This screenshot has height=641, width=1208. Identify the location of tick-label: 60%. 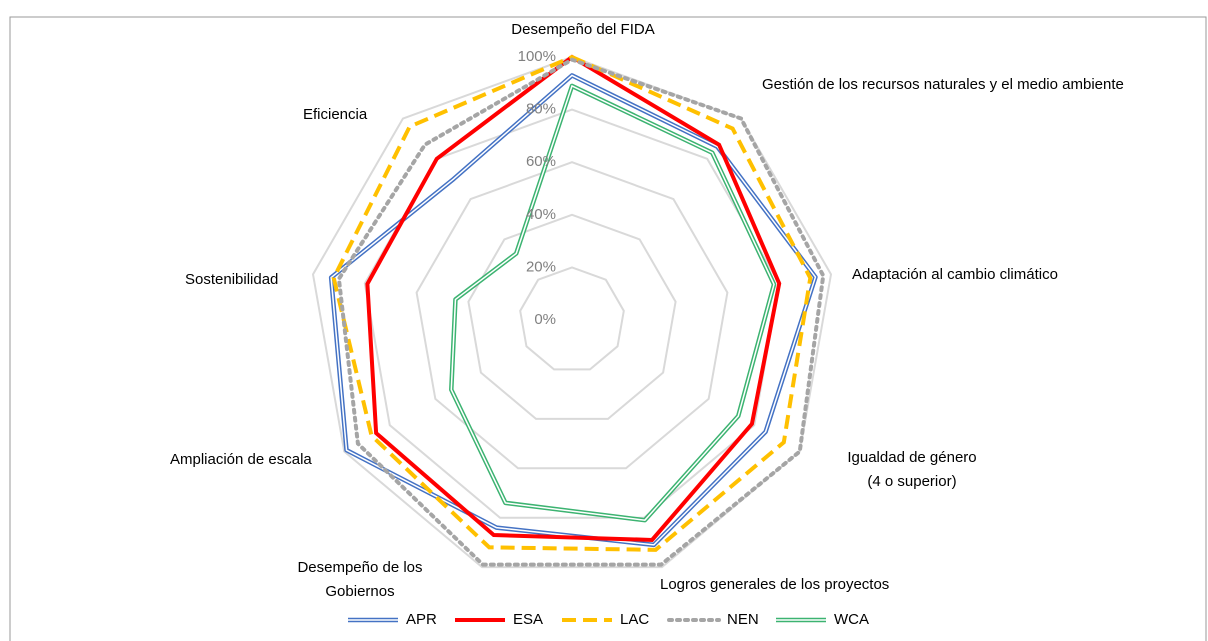
(541, 161).